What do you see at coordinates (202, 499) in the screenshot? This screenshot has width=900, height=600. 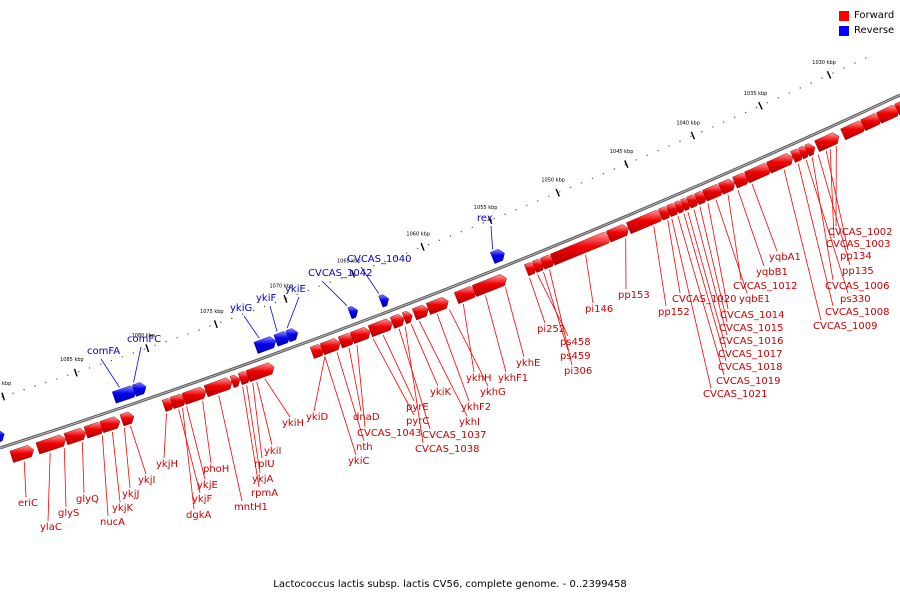 I see `gene-label-ykjf: ykjF` at bounding box center [202, 499].